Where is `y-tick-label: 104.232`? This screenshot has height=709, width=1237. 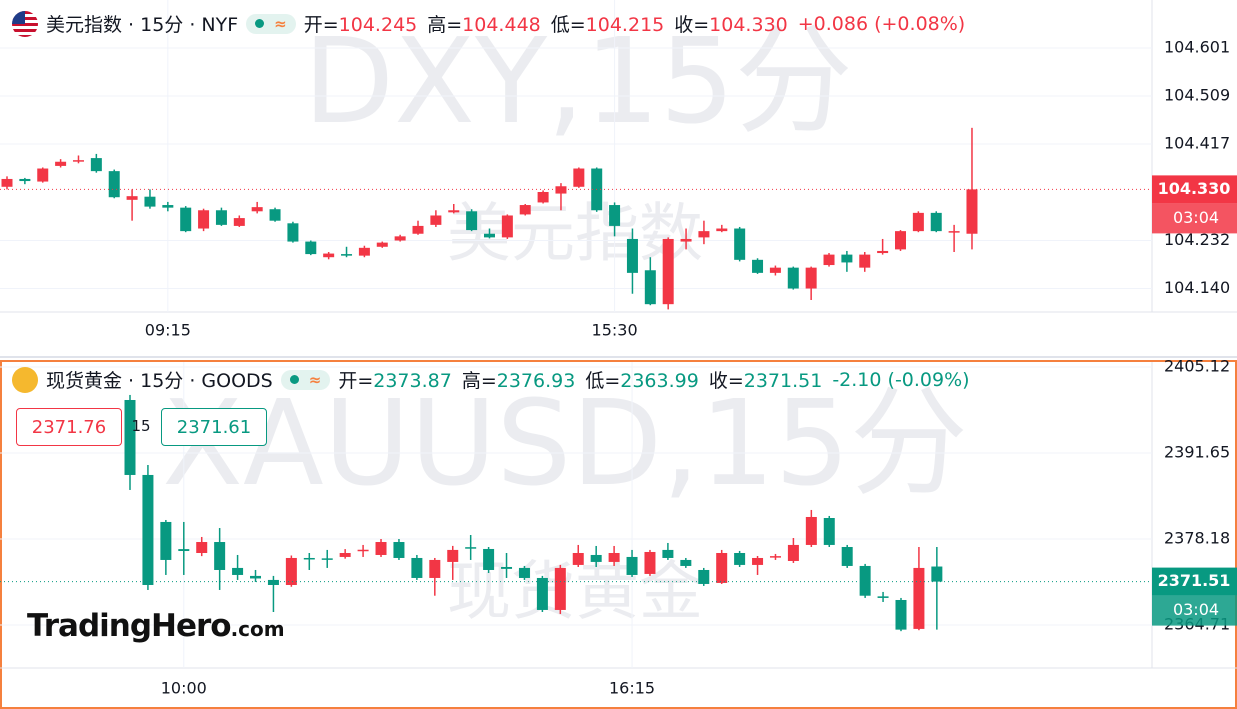 y-tick-label: 104.232 is located at coordinates (1197, 239).